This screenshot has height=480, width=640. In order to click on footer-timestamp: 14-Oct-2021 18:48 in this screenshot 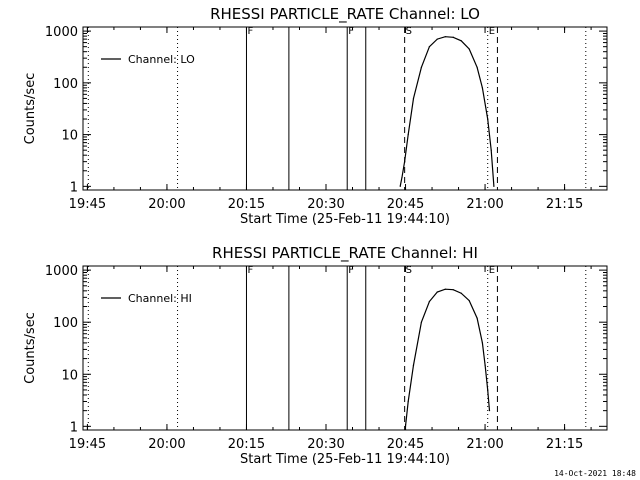, I will do `click(595, 473)`.